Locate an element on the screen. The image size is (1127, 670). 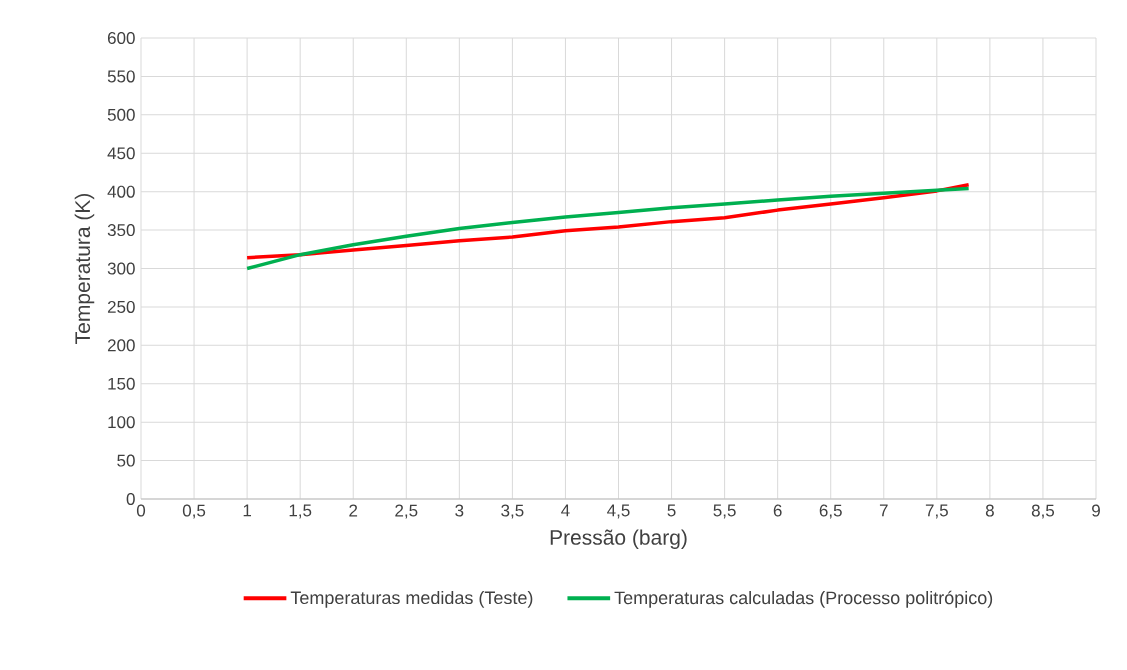
x-tick-label: 5 is located at coordinates (671, 510).